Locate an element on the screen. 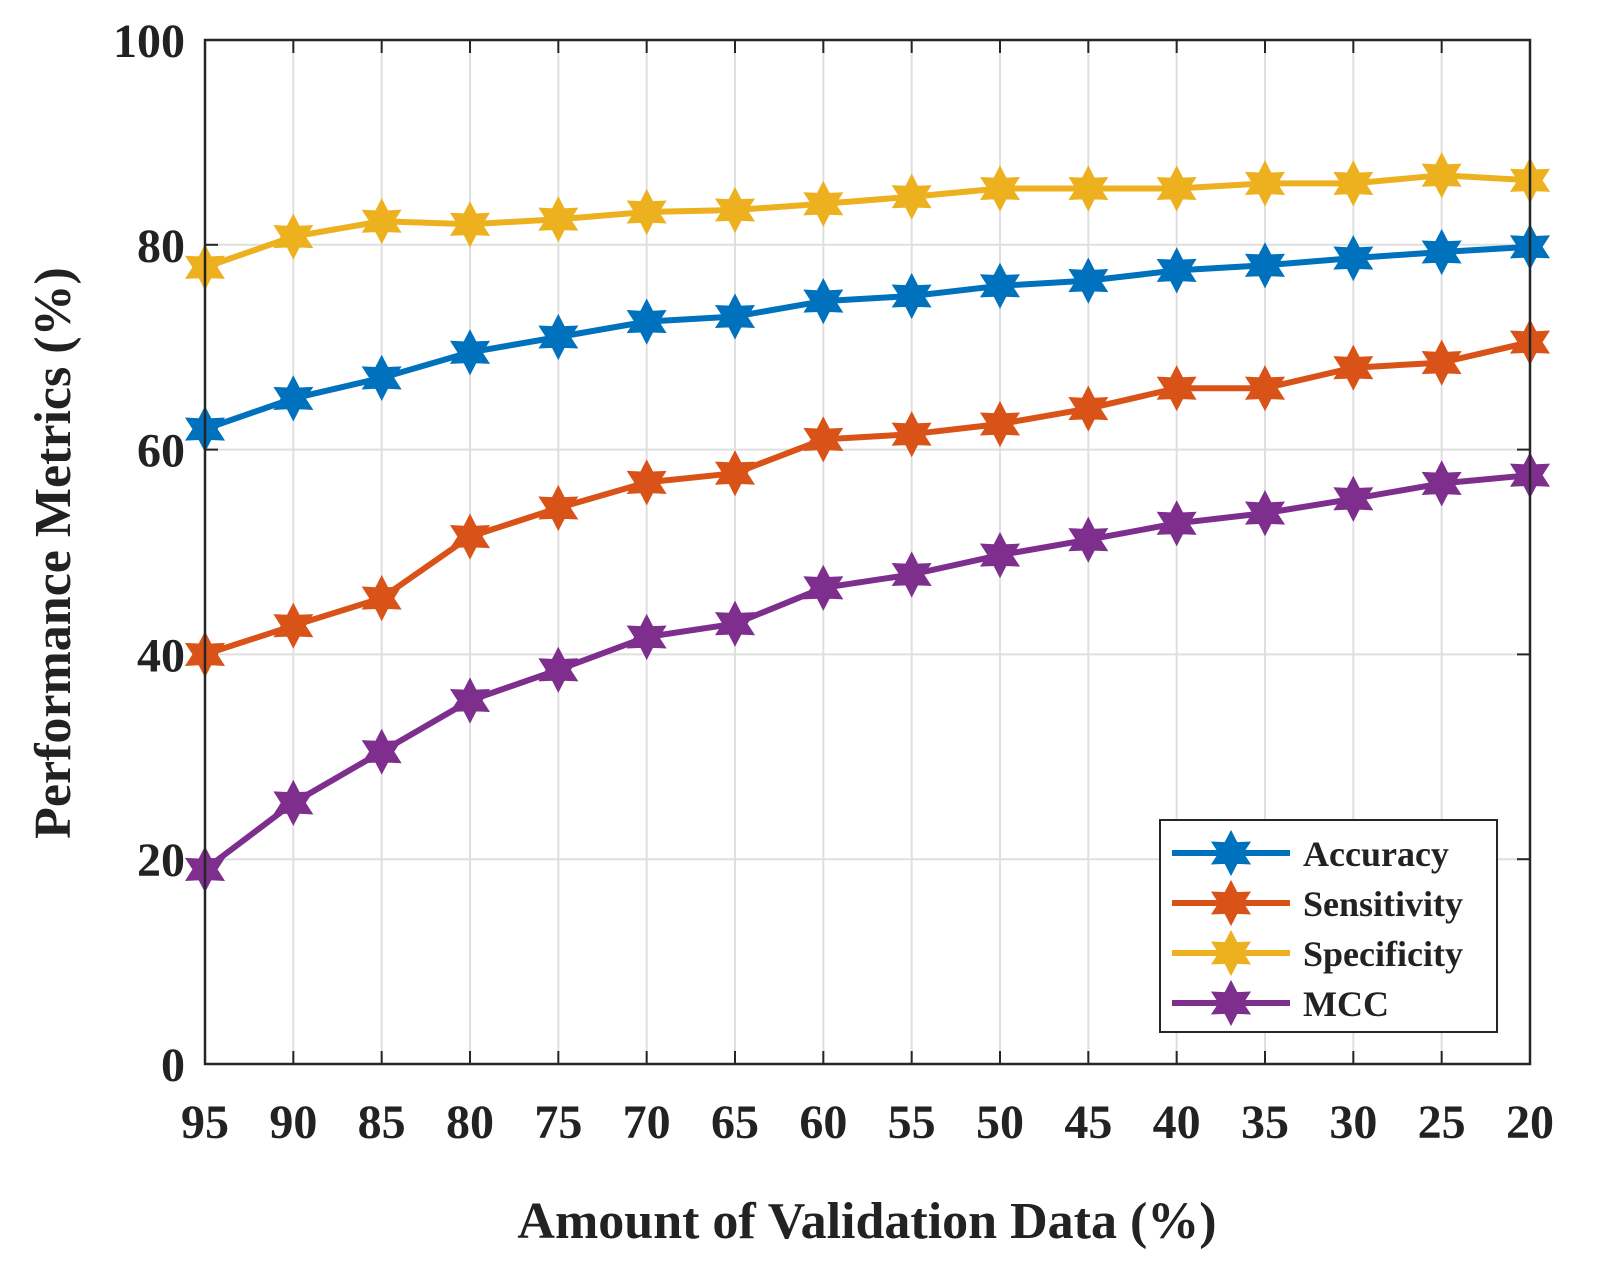 The image size is (1605, 1267). legend-item-mcc: MCC is located at coordinates (1280, 1003).